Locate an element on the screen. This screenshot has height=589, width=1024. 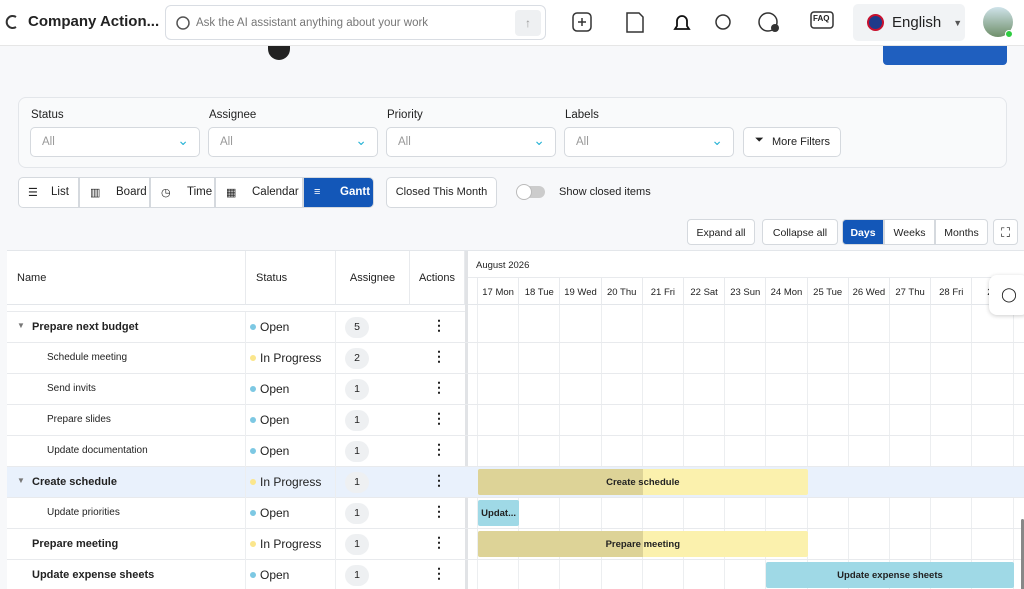
tab-icon: ▦ is located at coordinates (231, 193).